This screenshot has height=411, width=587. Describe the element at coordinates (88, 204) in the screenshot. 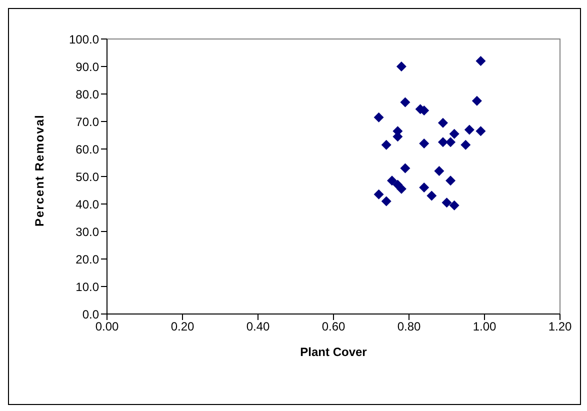

I see `y-tick-label: 40.0` at that location.